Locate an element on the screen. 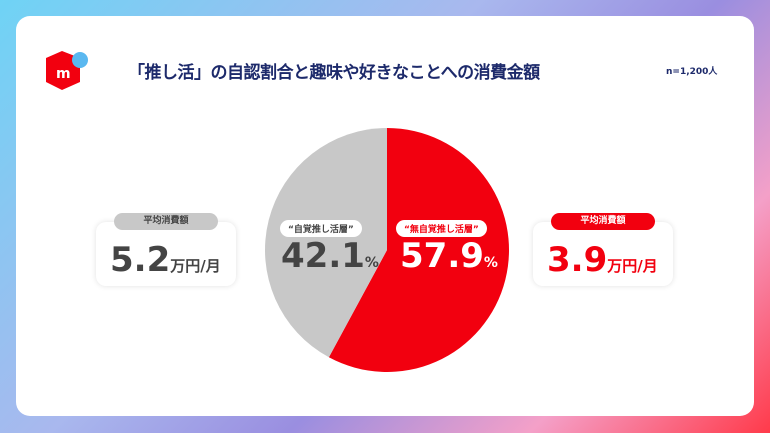 The height and width of the screenshot is (433, 770). red-slice-label: “無自覚推し活層” is located at coordinates (441, 228).